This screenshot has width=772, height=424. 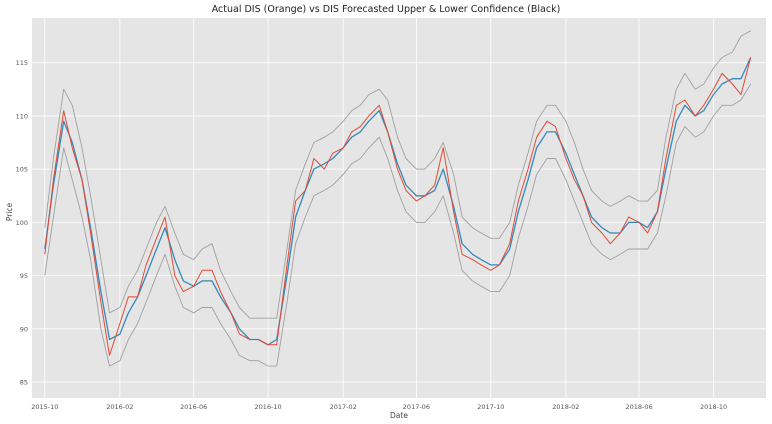 What do you see at coordinates (343, 407) in the screenshot?
I see `x-tick-label: 2017-02` at bounding box center [343, 407].